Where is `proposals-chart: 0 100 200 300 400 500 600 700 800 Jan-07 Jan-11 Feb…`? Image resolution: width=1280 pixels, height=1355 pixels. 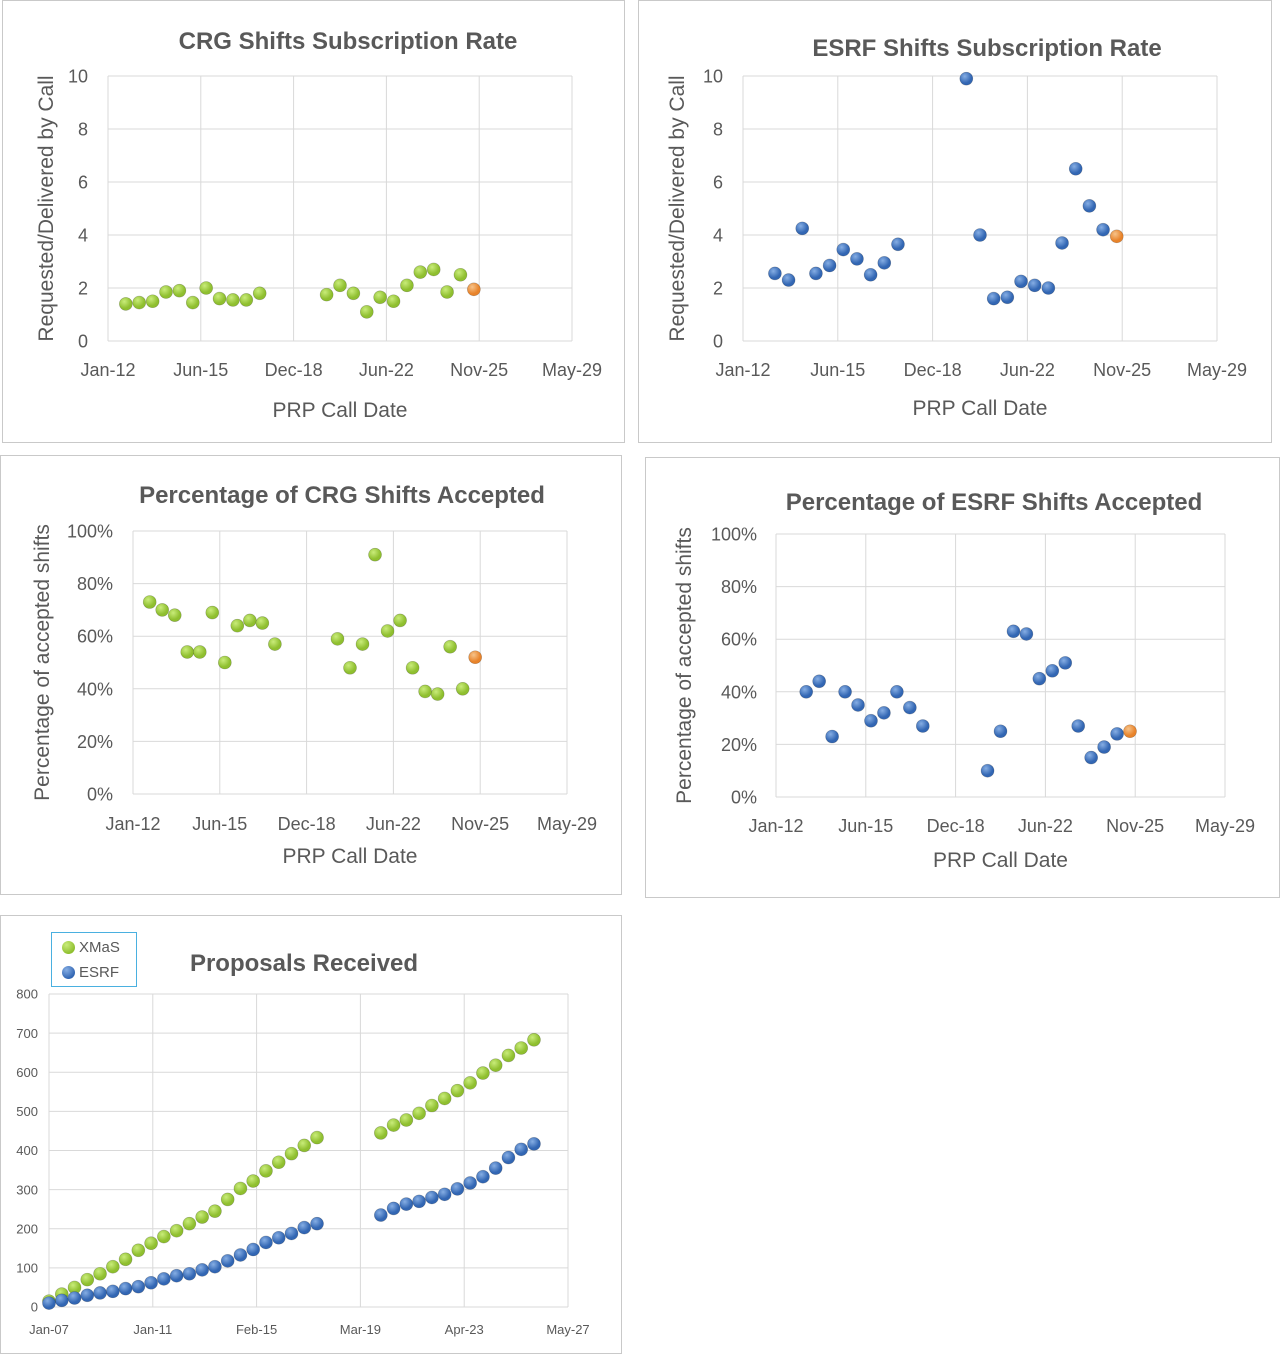
proposals-chart: 0 100 200 300 400 500 600 700 800 Jan-07 Jan-11 Feb… is located at coordinates (302, 1143).